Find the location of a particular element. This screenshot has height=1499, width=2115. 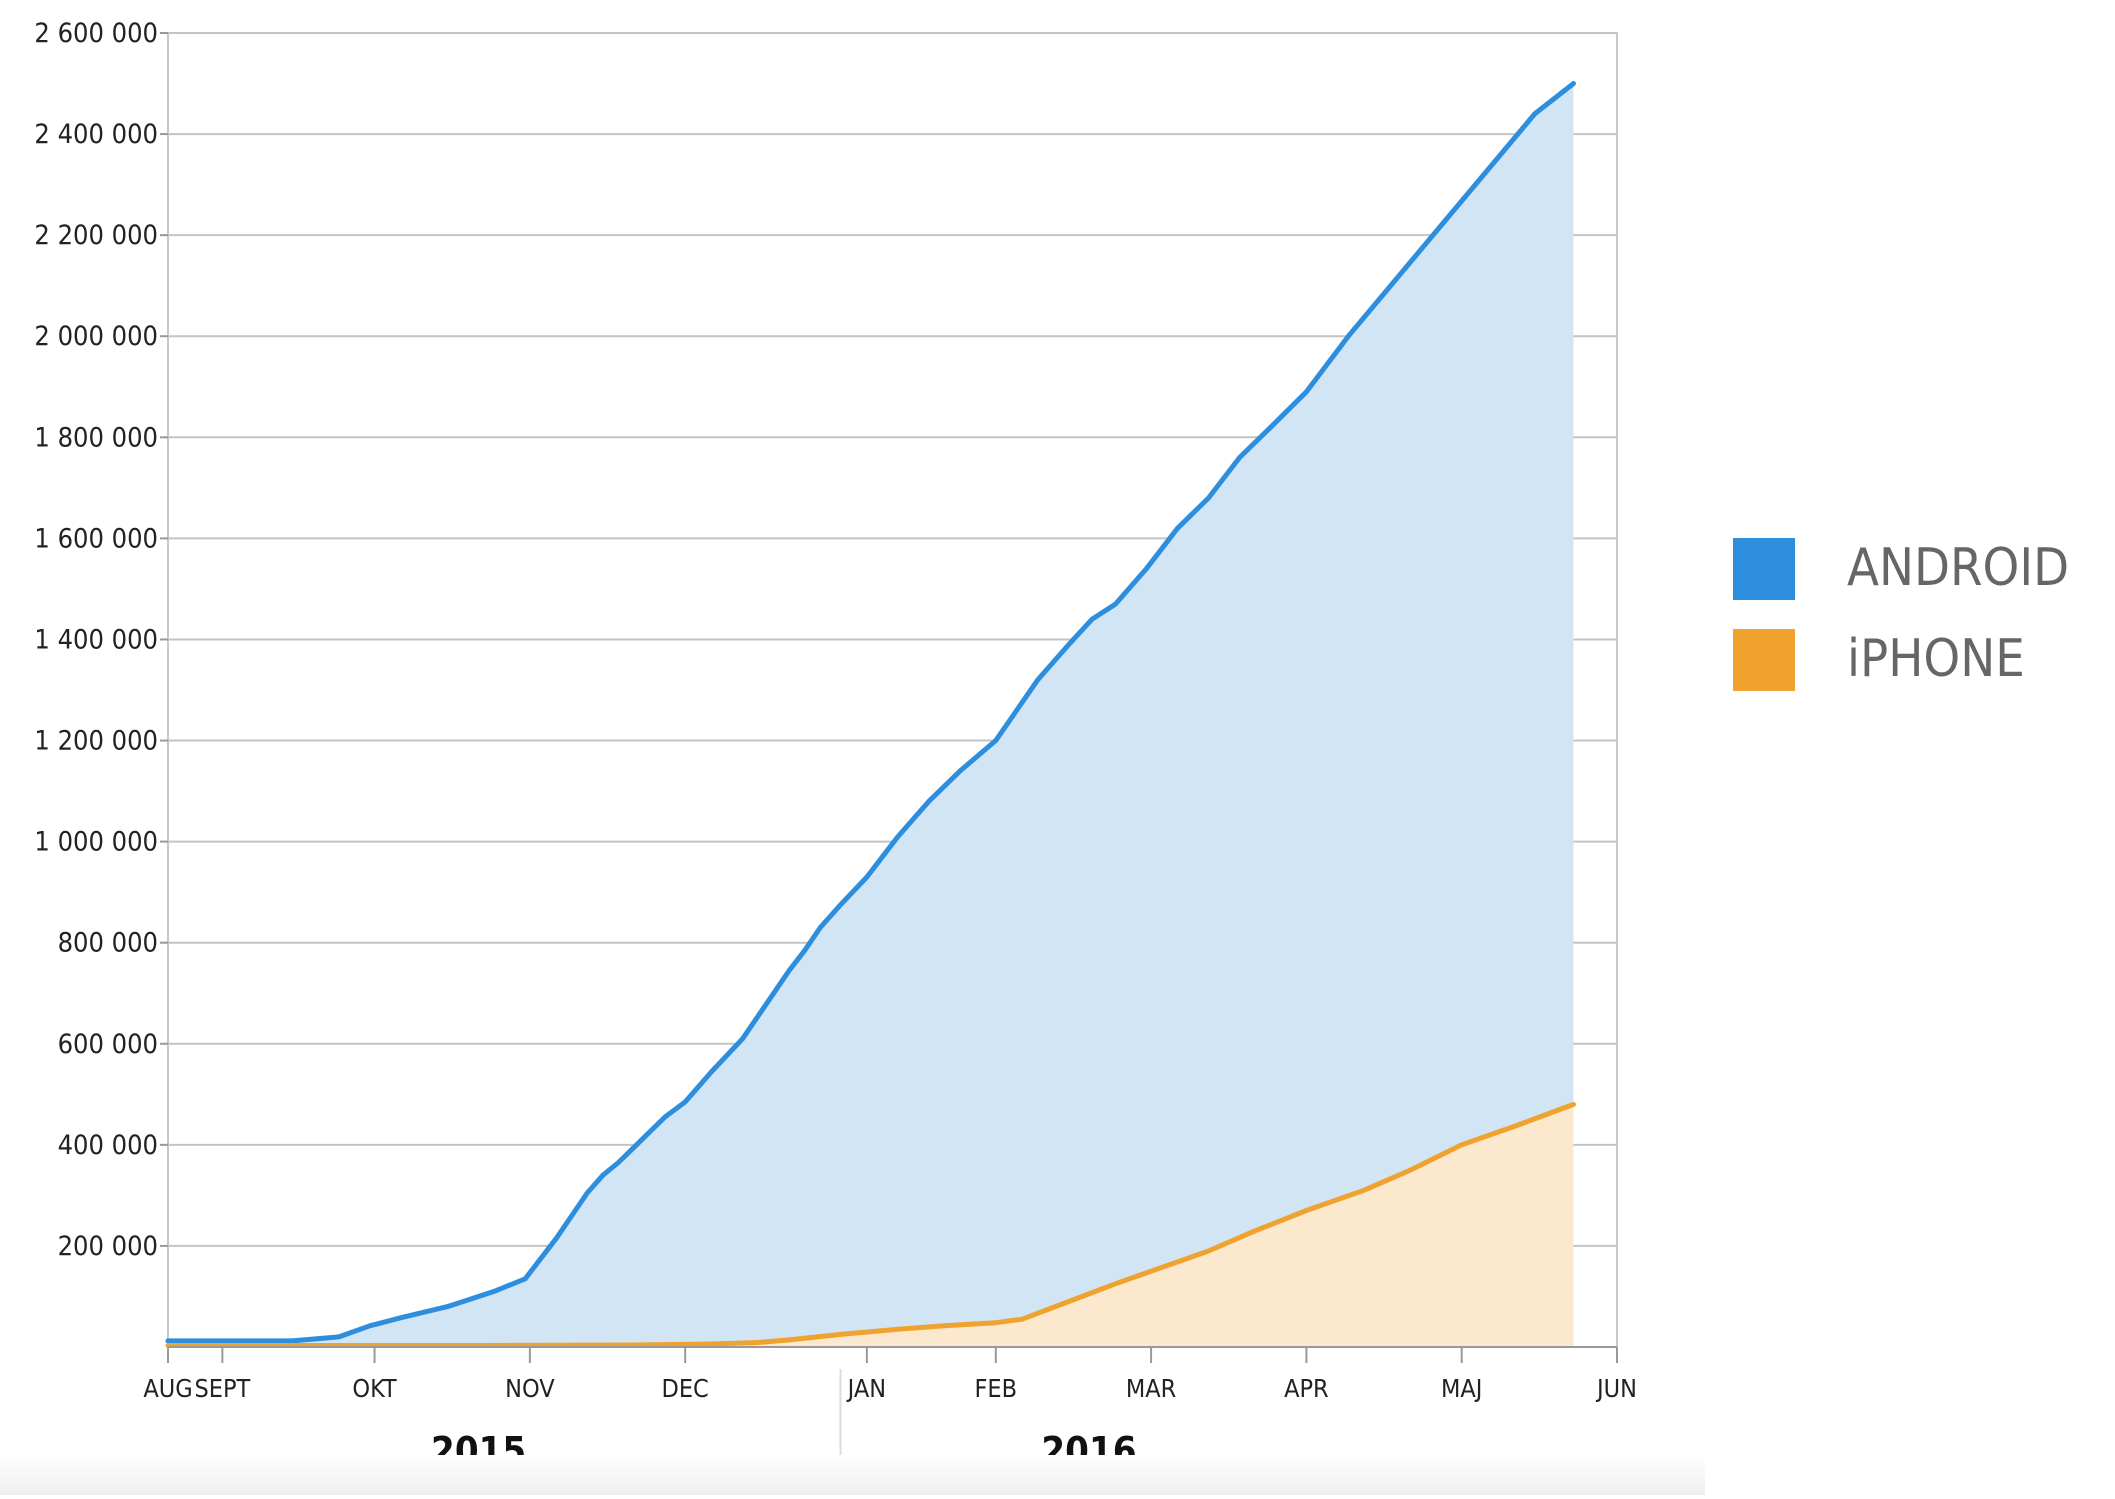

line-iphone is located at coordinates (870, 1224).